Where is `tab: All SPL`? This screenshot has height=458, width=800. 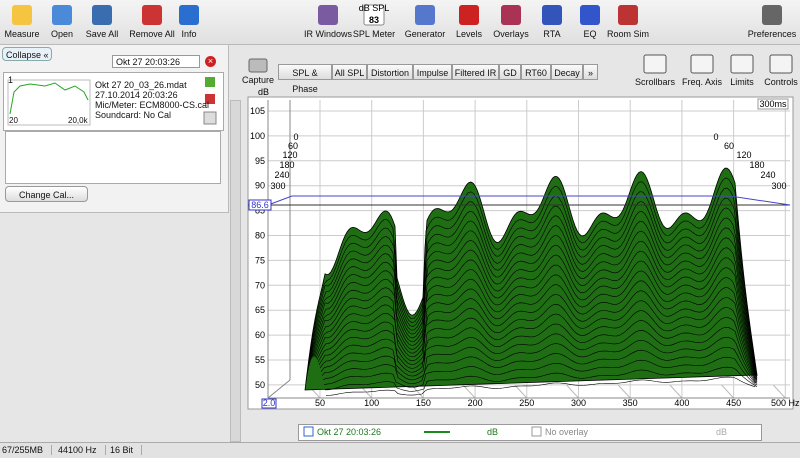
tab: All SPL is located at coordinates (349, 72).